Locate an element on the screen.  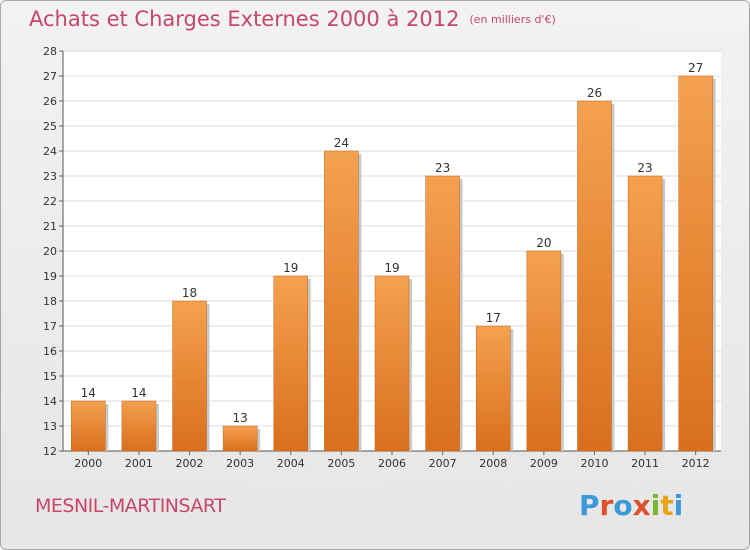
y-tick-label: 15 is located at coordinates (50, 376).